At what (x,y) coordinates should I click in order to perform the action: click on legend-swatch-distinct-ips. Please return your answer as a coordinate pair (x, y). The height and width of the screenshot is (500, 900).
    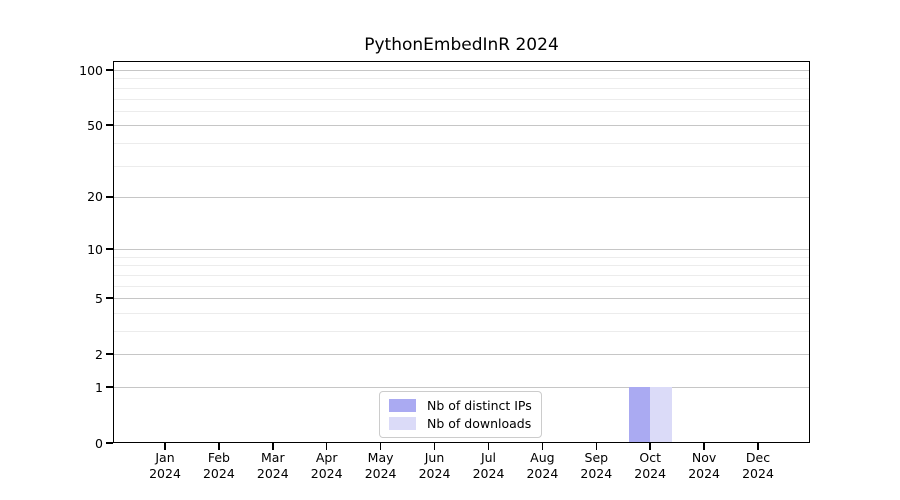
    Looking at the image, I should click on (402, 405).